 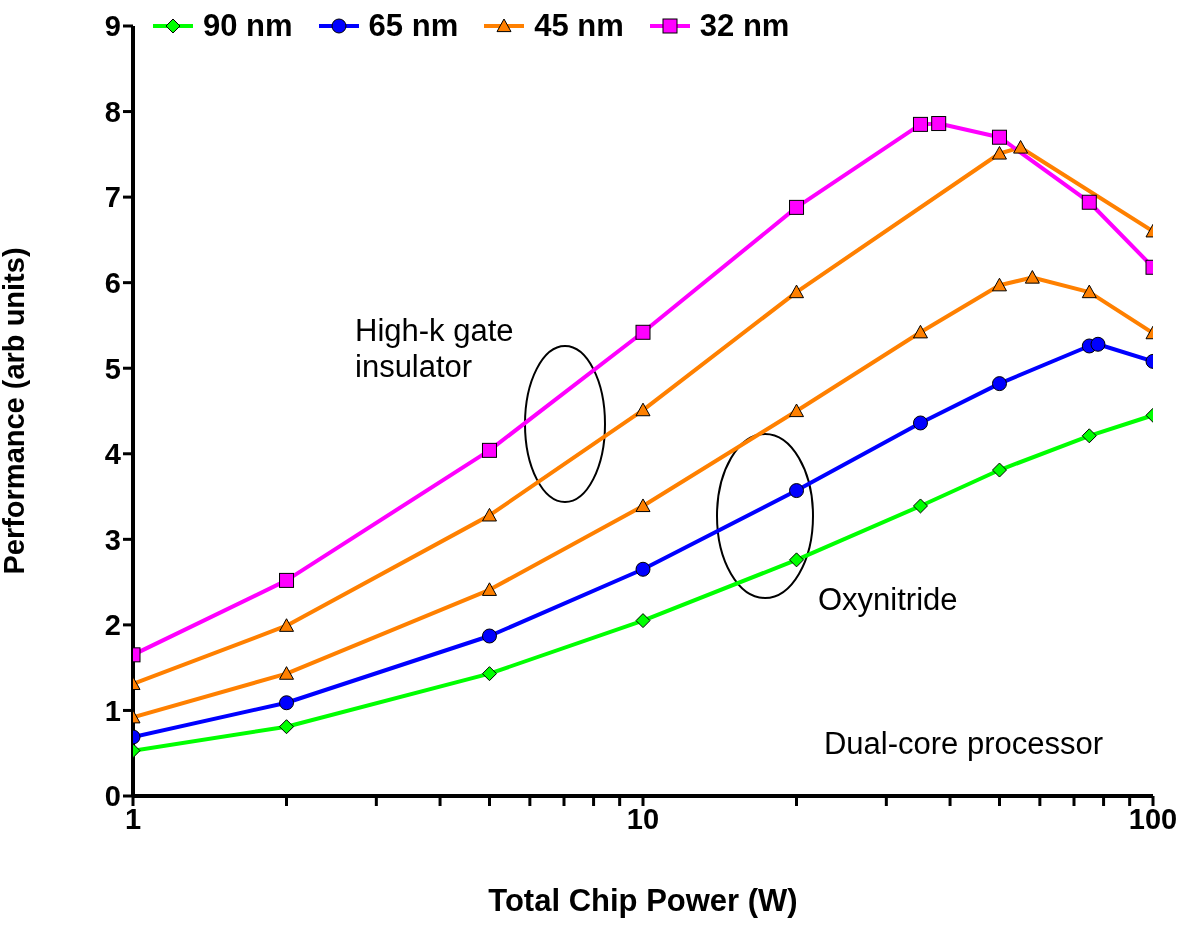 What do you see at coordinates (112, 454) in the screenshot?
I see `y-tick-label: 4` at bounding box center [112, 454].